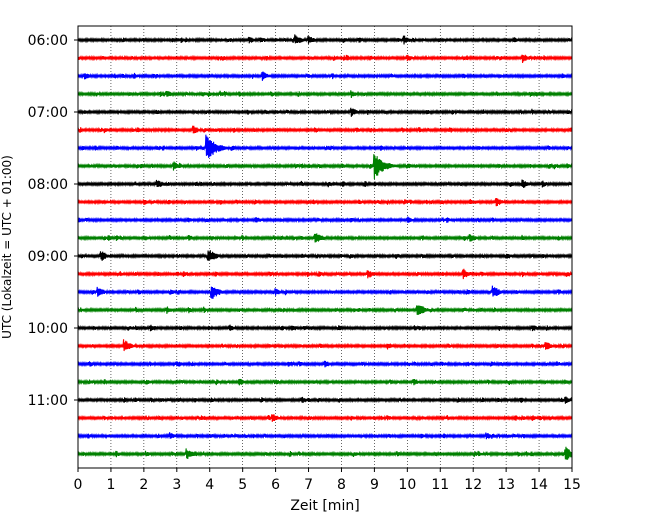  What do you see at coordinates (324, 506) in the screenshot?
I see `x-axis-label: Zeit [min]` at bounding box center [324, 506].